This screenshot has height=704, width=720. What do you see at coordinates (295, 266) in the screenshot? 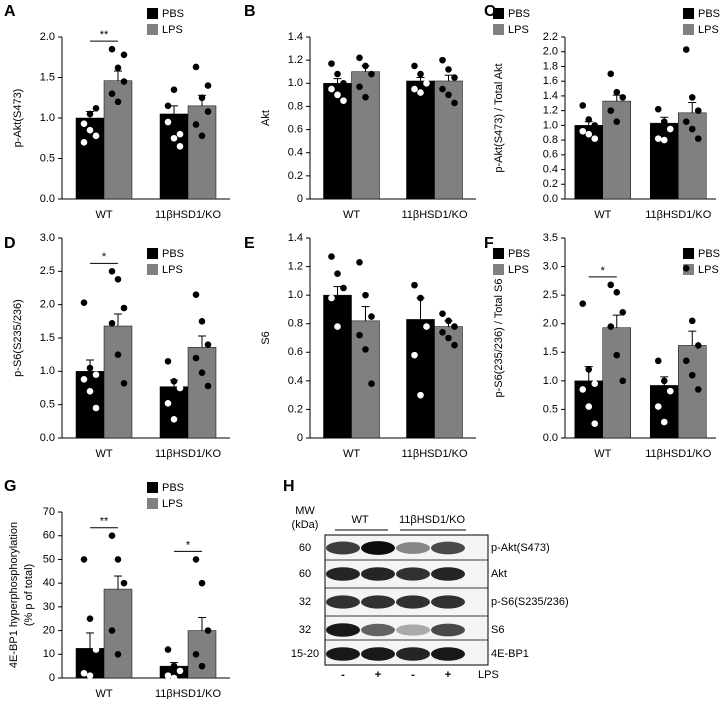
I see `y-tick-label: 1.2` at bounding box center [295, 266].